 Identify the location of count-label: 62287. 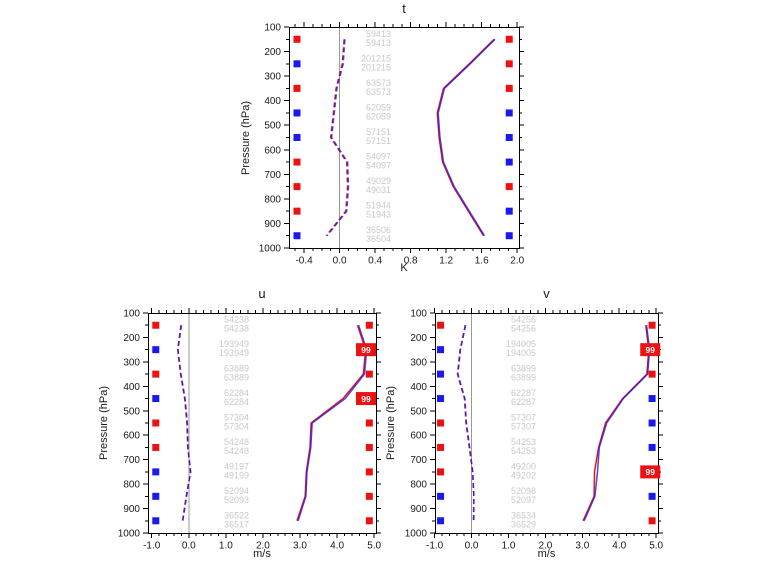
(523, 393).